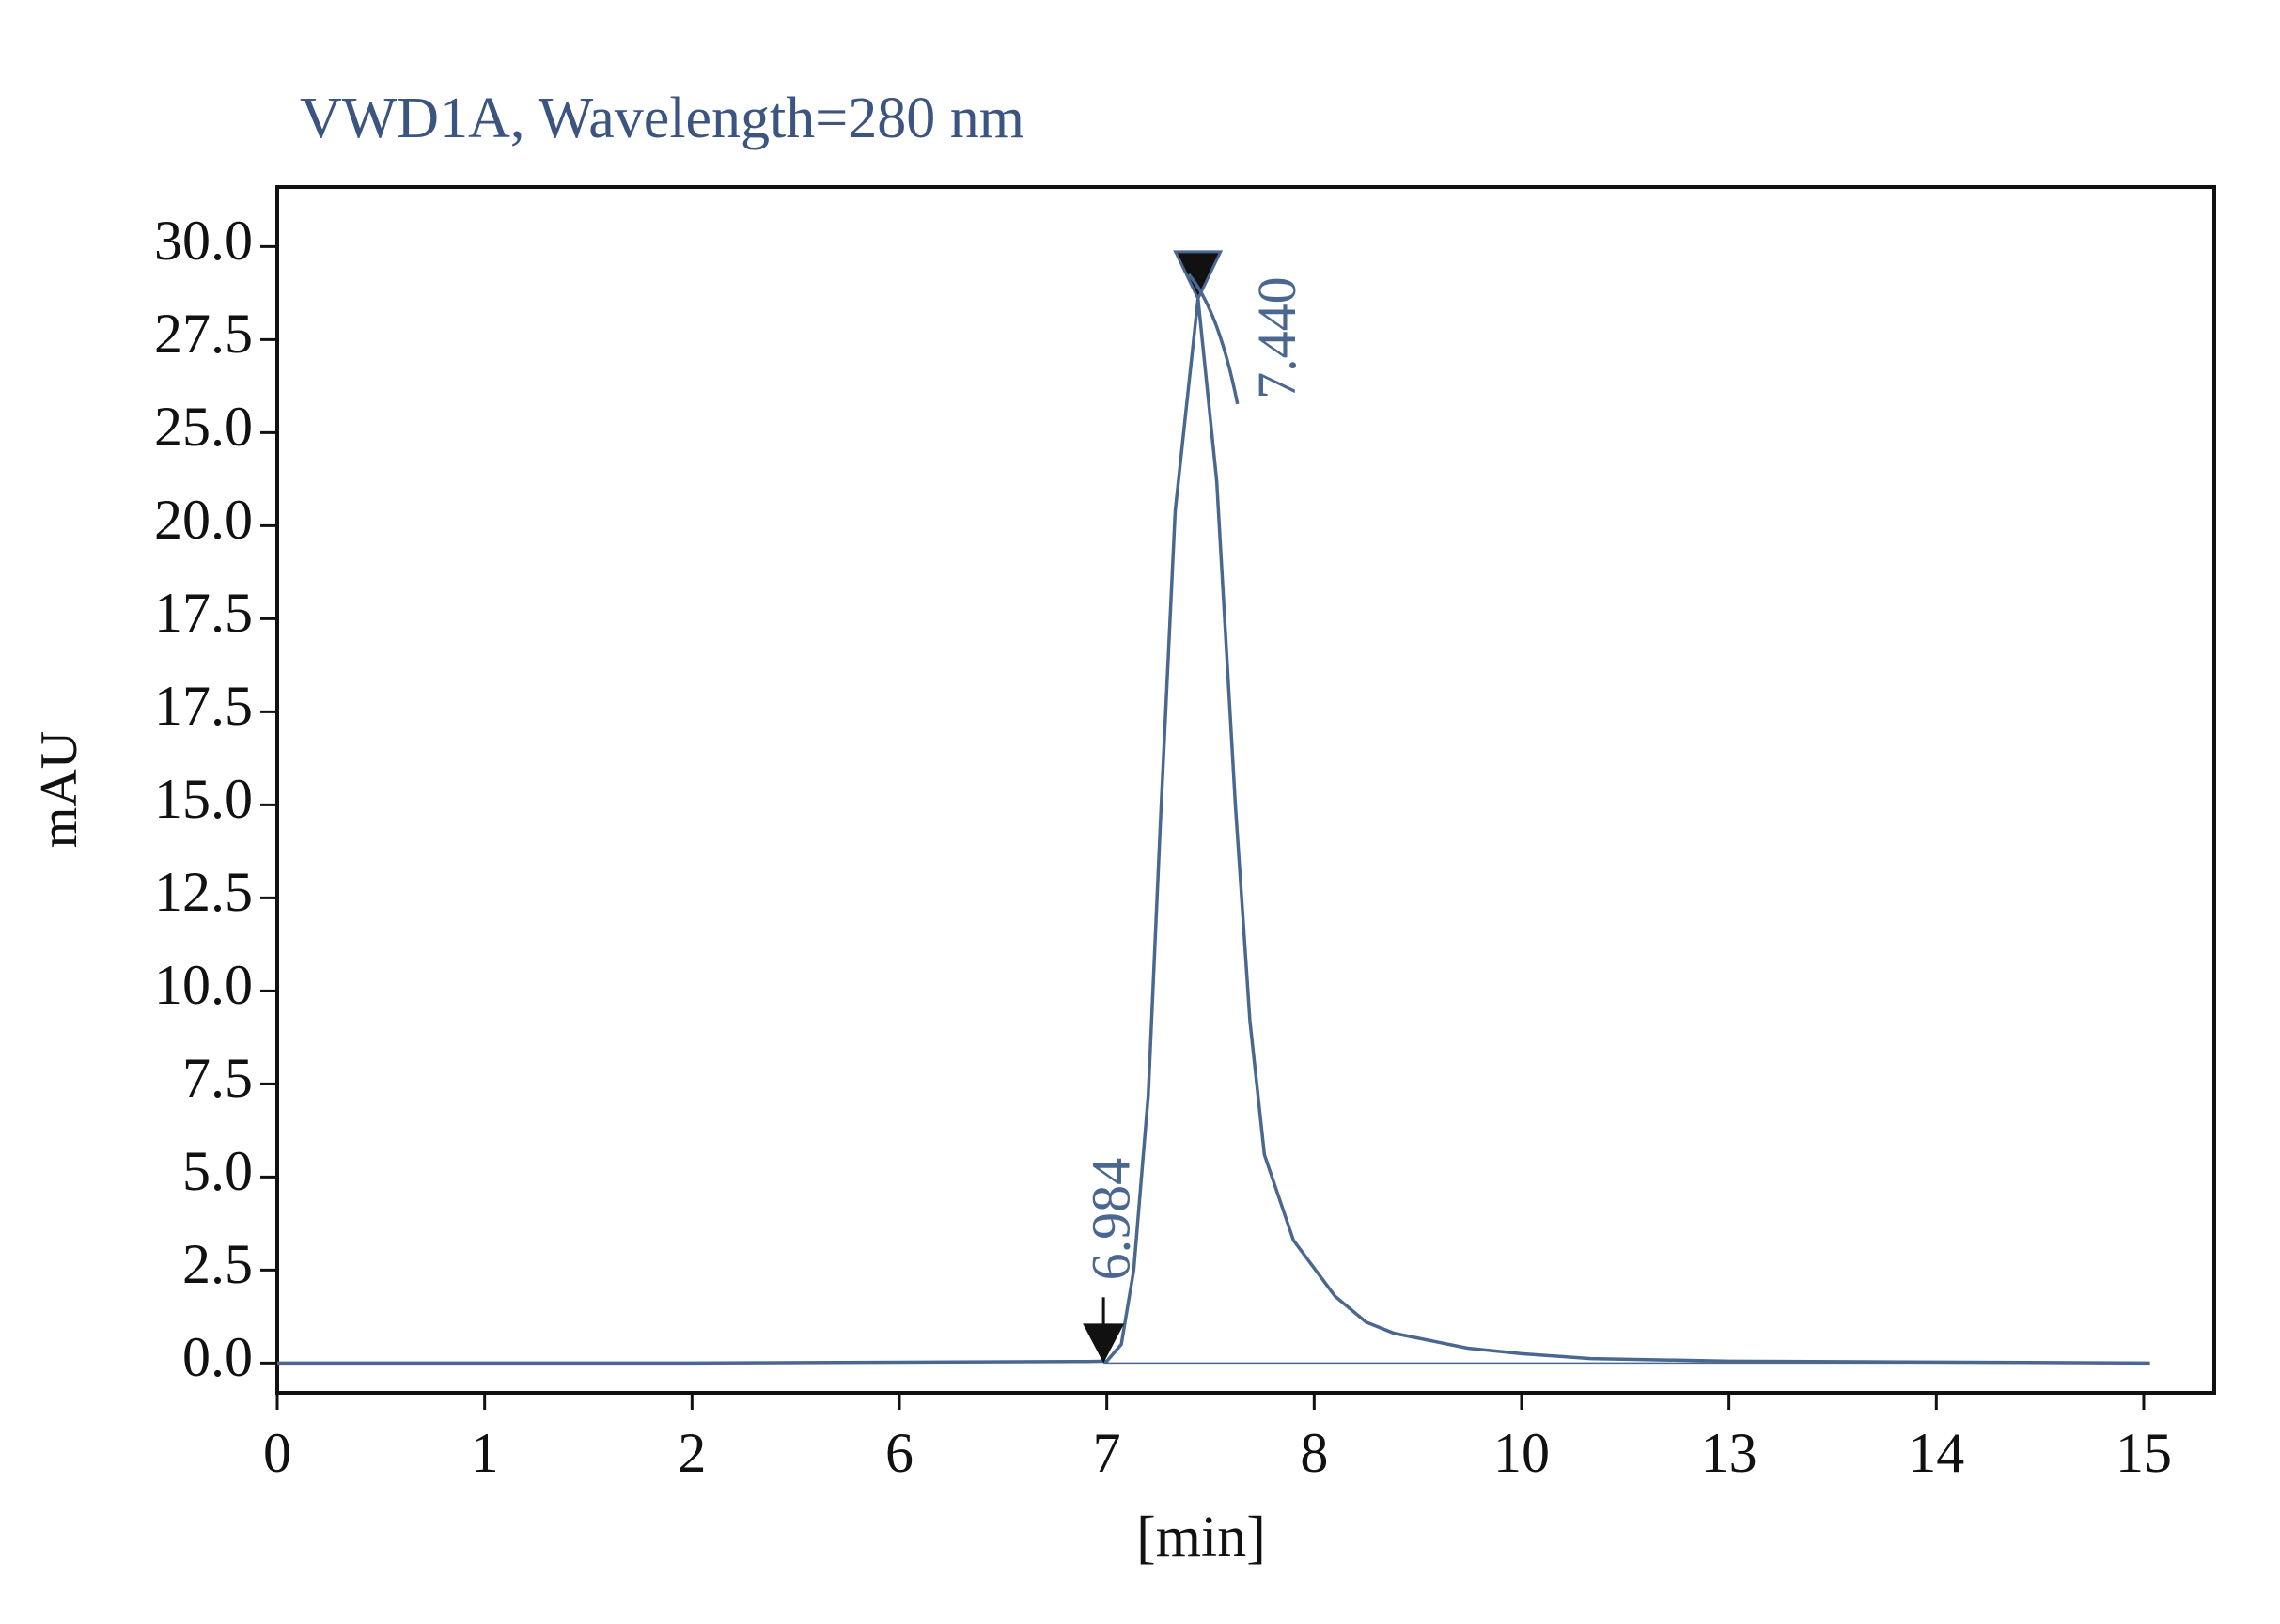 The image size is (2280, 1624). I want to click on apex-marker, so click(1198, 276).